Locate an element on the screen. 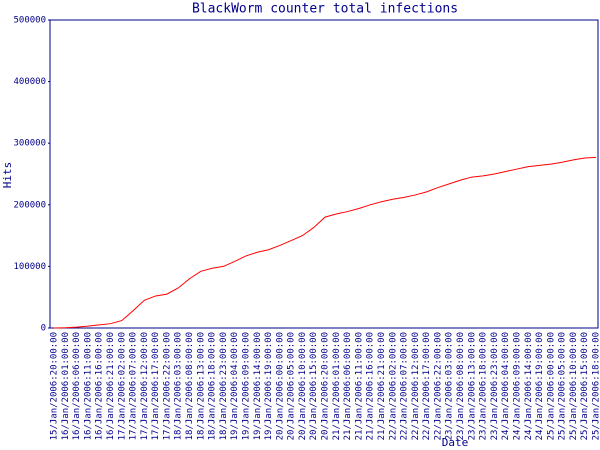 The image size is (600, 450). x-tick-label: 18/Jan/2006:13:00:00 is located at coordinates (201, 386).